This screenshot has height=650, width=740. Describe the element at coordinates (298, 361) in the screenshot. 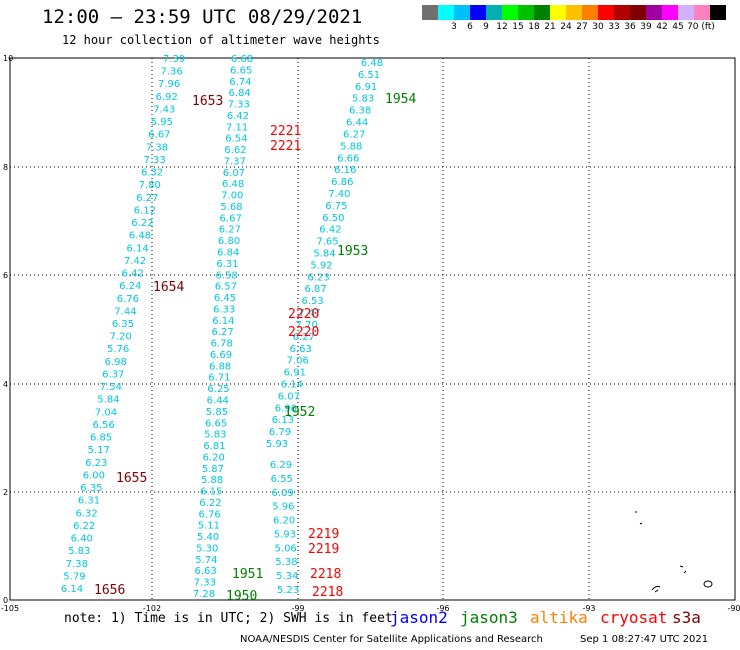

I see `wave-height-value: 7.06` at that location.